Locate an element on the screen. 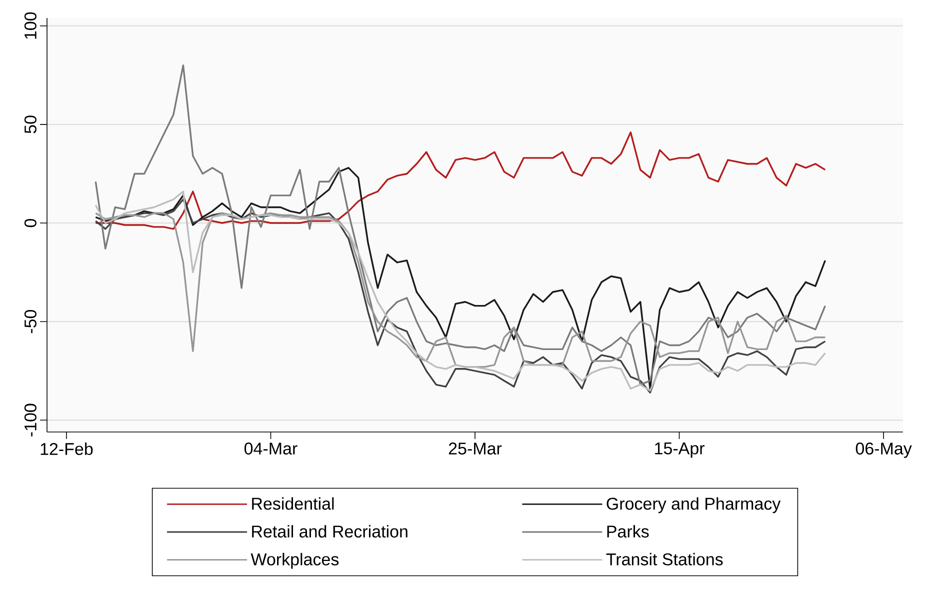 This screenshot has width=936, height=607. legend-label: Parks is located at coordinates (628, 531).